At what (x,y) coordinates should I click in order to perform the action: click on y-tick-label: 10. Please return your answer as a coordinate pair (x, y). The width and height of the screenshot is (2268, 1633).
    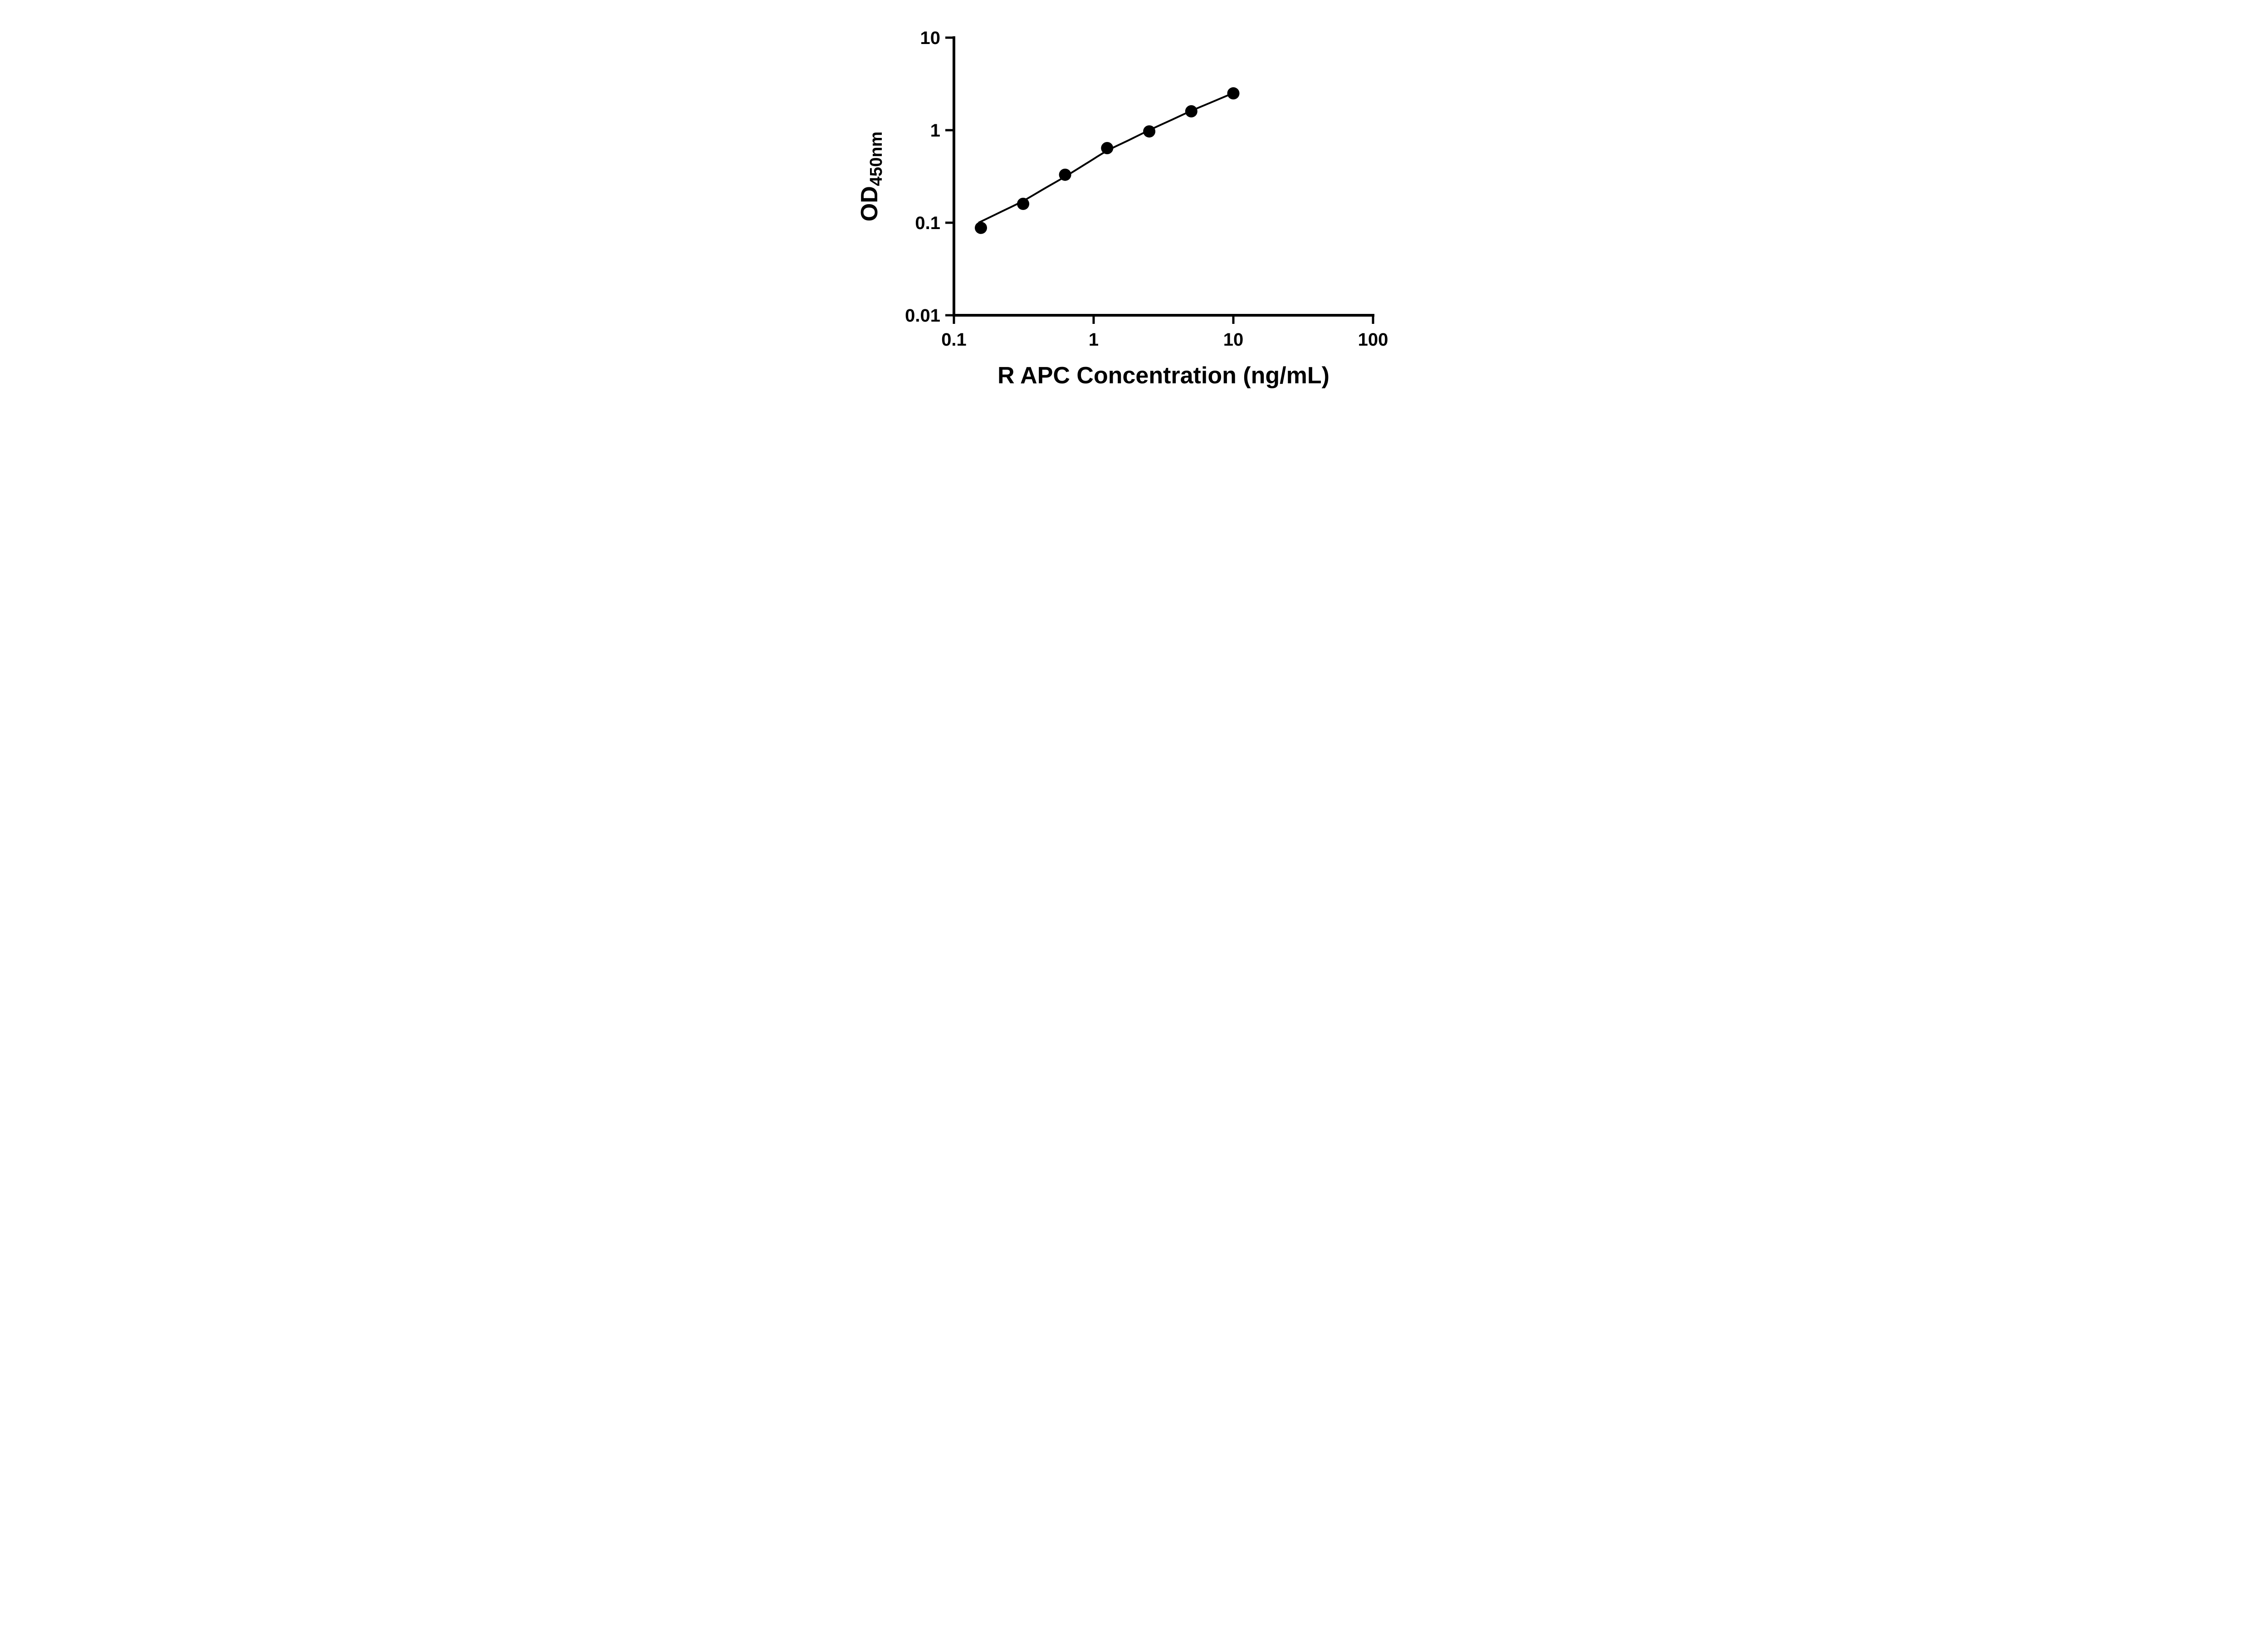
    Looking at the image, I should click on (930, 38).